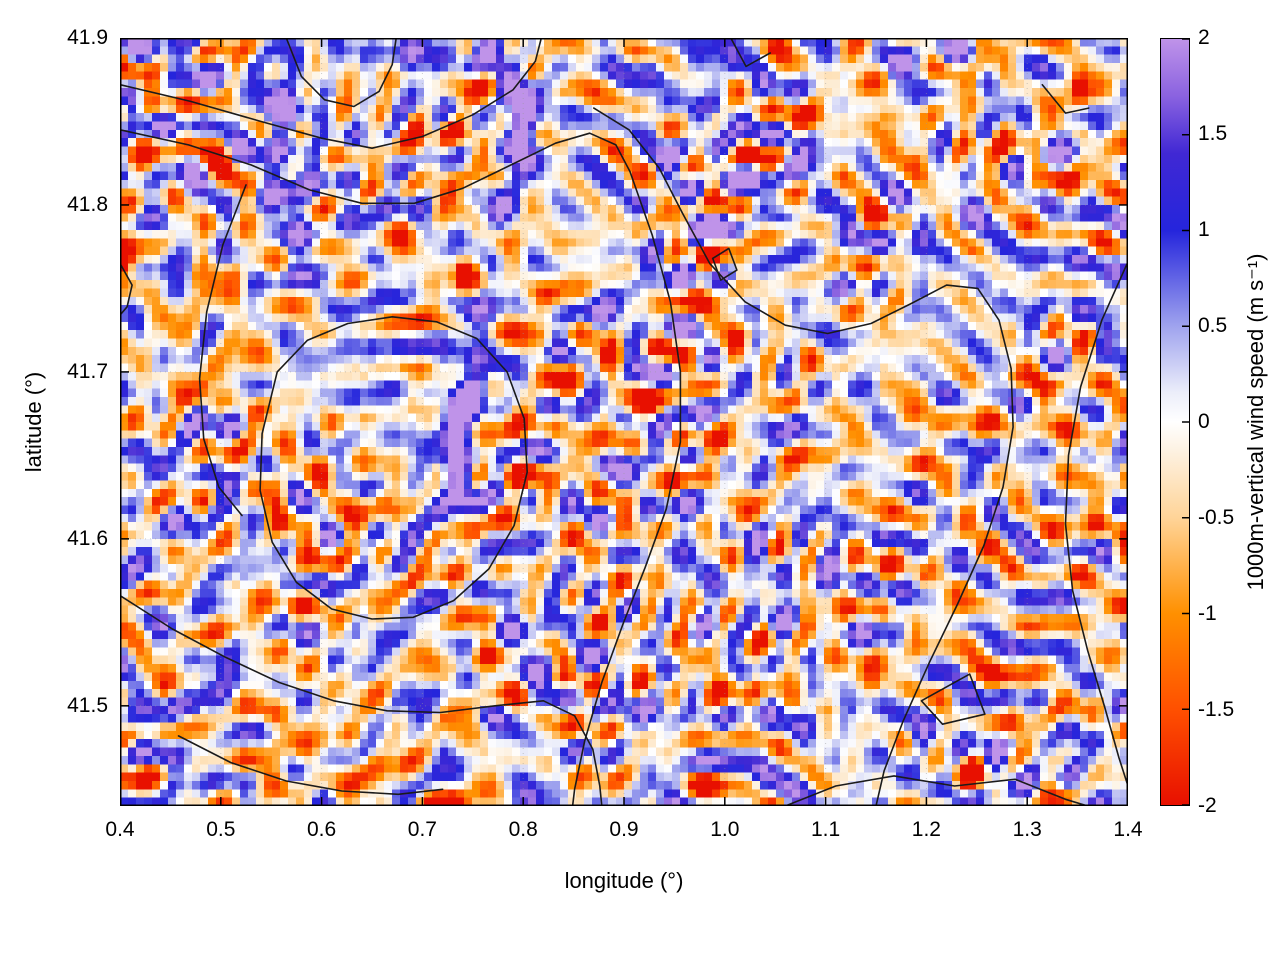 This screenshot has width=1280, height=960. Describe the element at coordinates (87, 204) in the screenshot. I see `y-tick-label: 41.8` at that location.